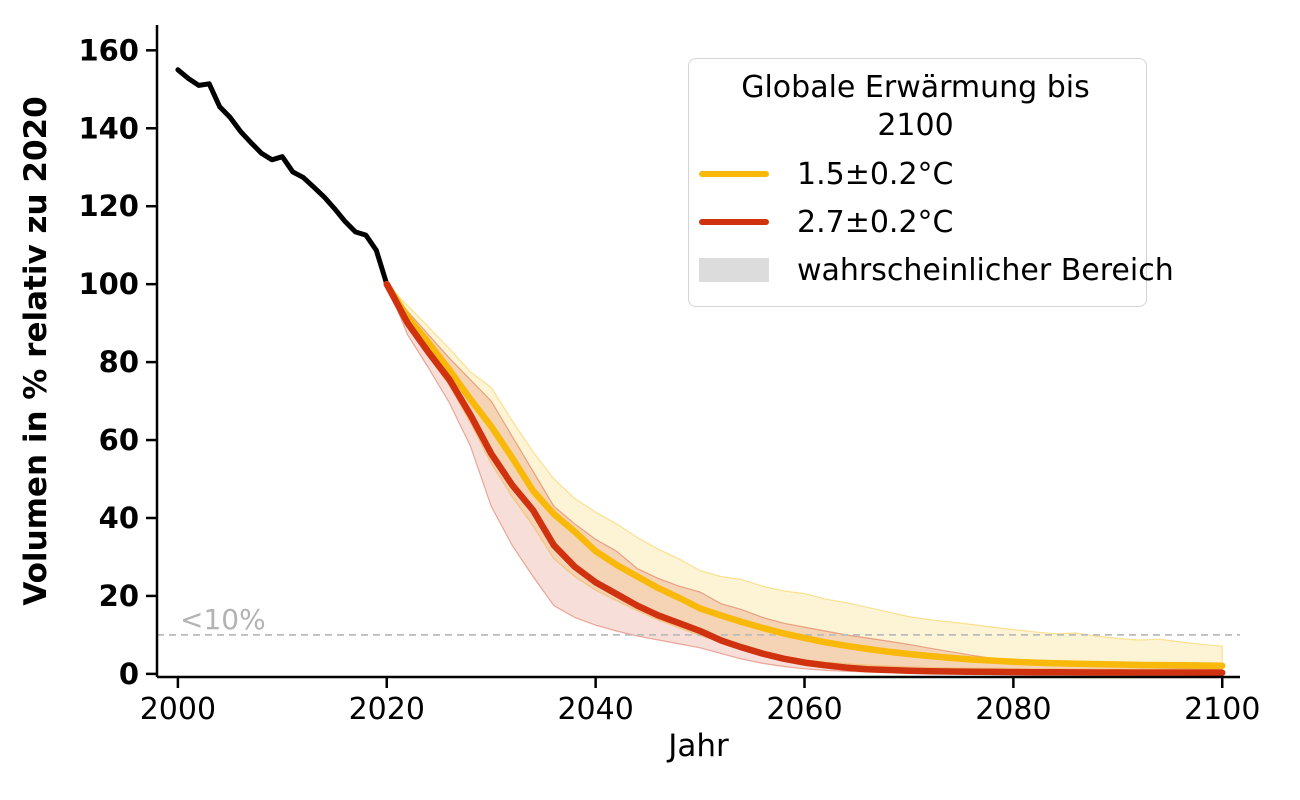 The width and height of the screenshot is (1300, 800). What do you see at coordinates (875, 174) in the screenshot?
I see `legend-item-label: 1.5±0.2°C` at bounding box center [875, 174].